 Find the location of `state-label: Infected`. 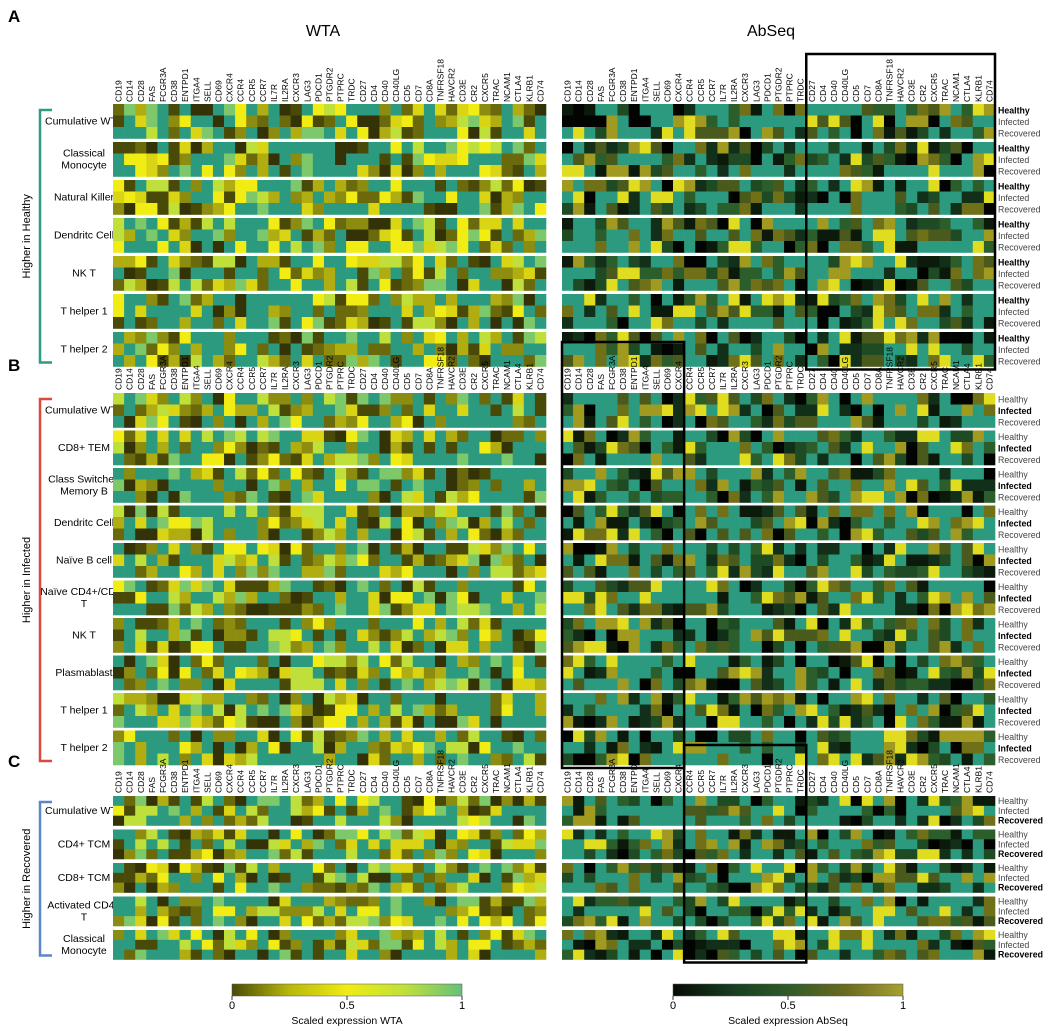

state-label: Infected is located at coordinates (1013, 312).